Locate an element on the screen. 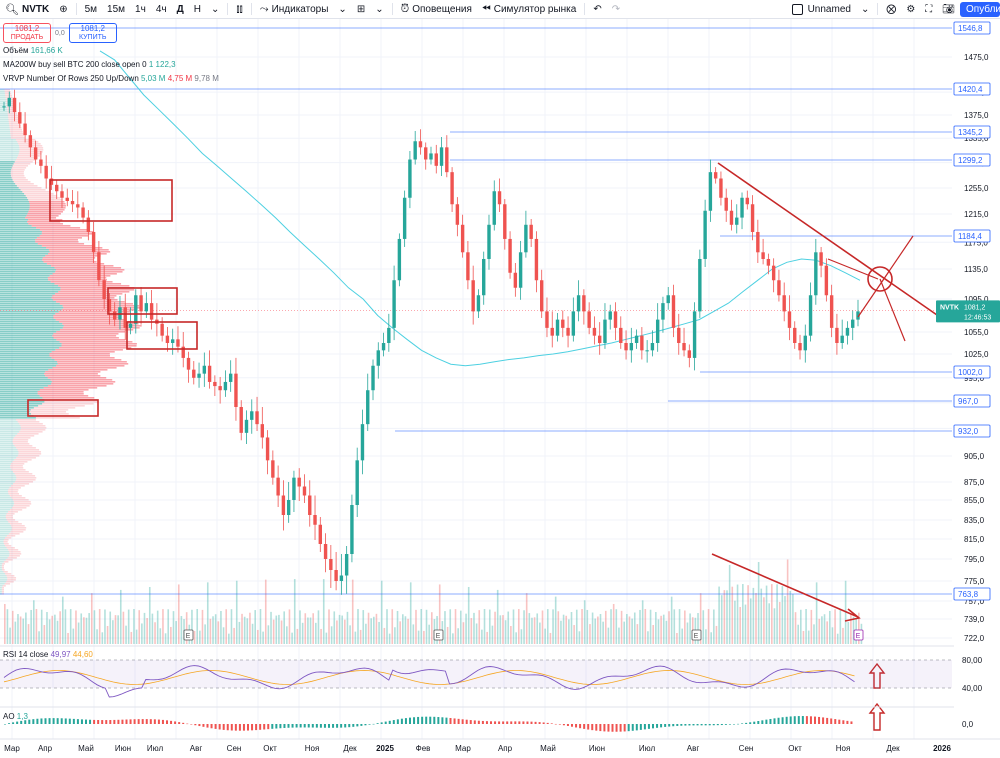 The width and height of the screenshot is (1000, 758). layouts-button: ⊞ is located at coordinates (361, 9).